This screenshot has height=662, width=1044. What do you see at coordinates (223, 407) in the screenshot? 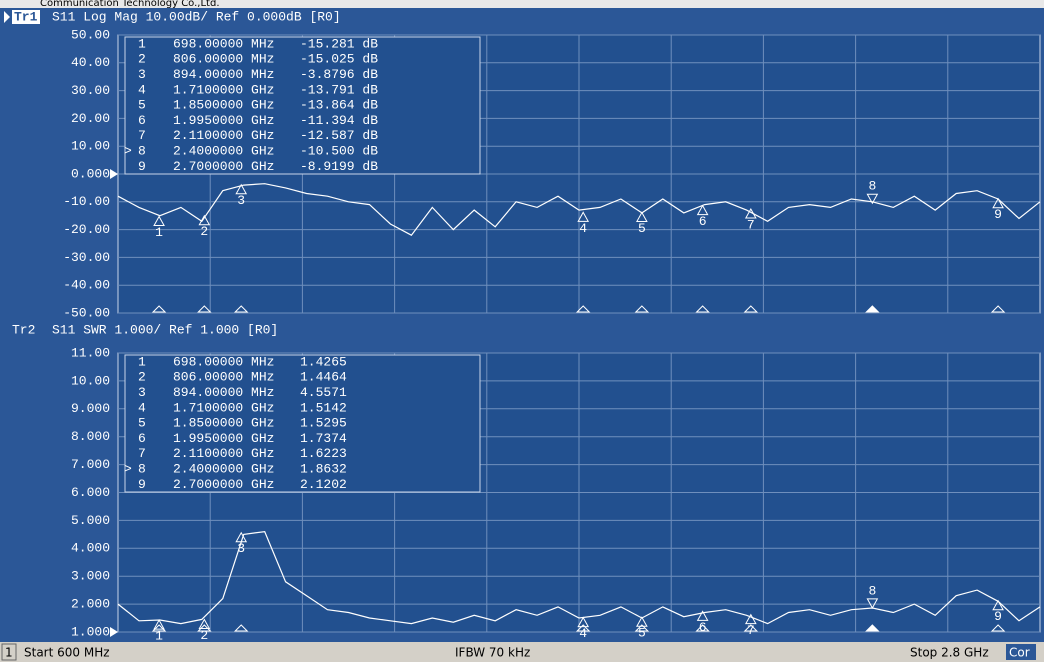
I see `marker-freq: 1.7100000 GHz` at bounding box center [223, 407].